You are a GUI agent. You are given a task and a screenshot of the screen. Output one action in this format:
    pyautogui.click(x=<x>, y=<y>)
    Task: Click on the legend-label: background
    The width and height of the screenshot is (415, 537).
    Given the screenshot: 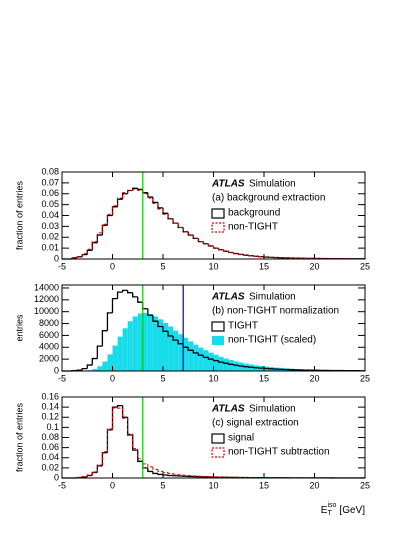 What is the action you would take?
    pyautogui.click(x=254, y=213)
    